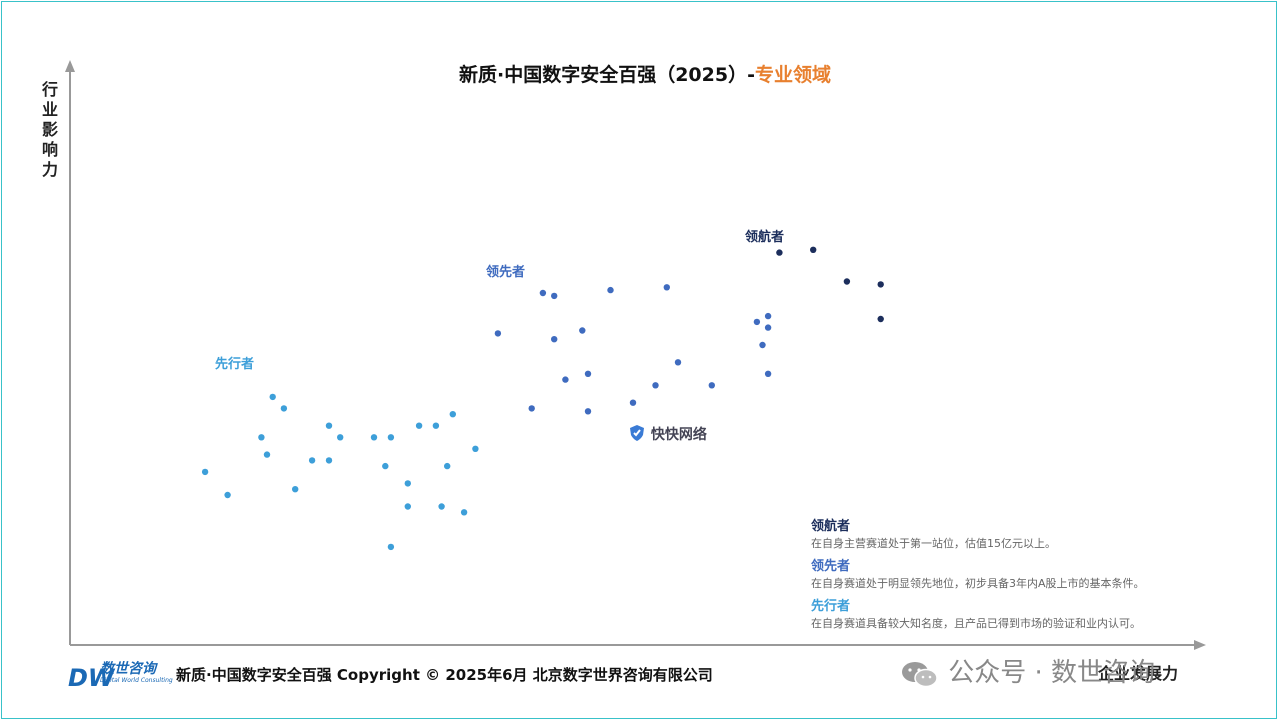 Image resolution: width=1280 pixels, height=722 pixels. What do you see at coordinates (976, 623) in the screenshot?
I see `legend-description: 在自身赛道具备较大知名度，且产品已得到市场的验证和业内认可。` at bounding box center [976, 623].